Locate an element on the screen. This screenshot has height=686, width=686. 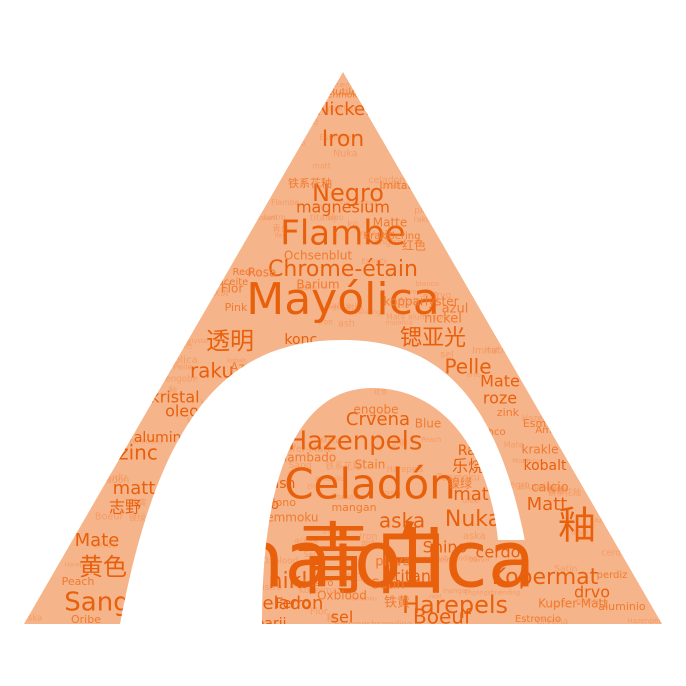
filler-word: 红色 is located at coordinates (634, 363).